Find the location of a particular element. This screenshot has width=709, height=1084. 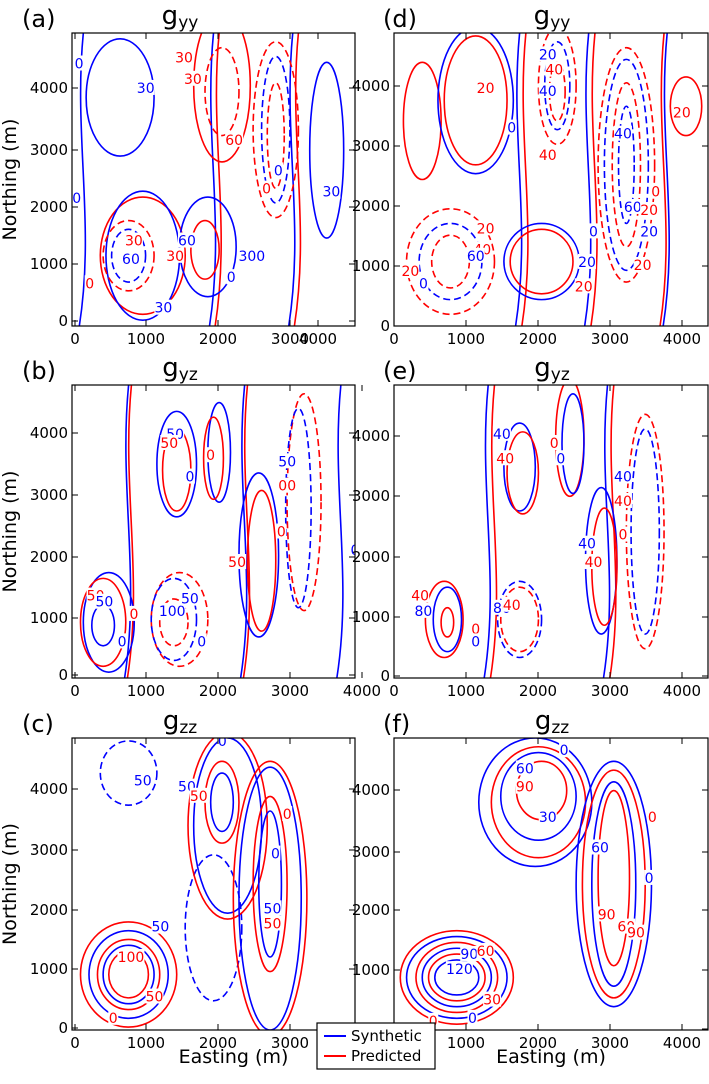

plot-frame is located at coordinates (551, 531).